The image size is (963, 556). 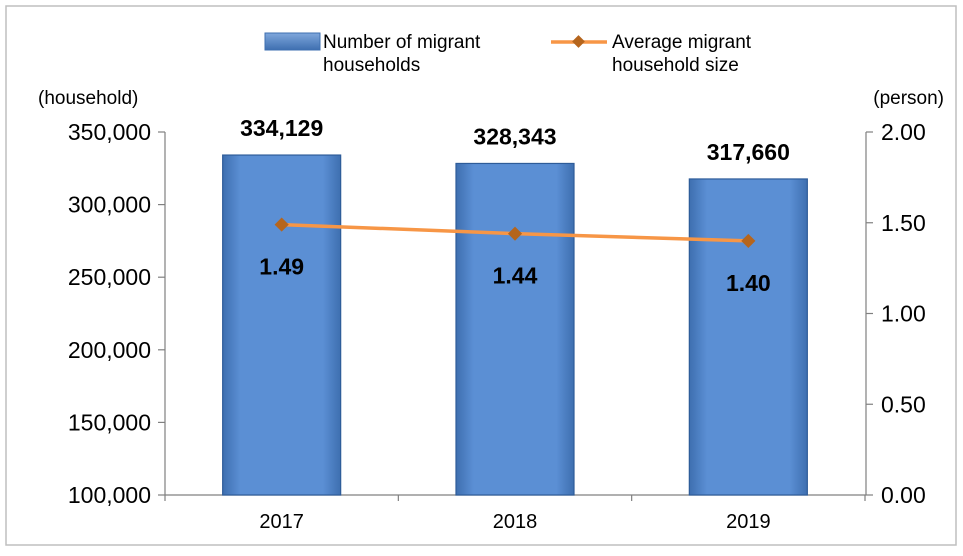 I want to click on y-left-tick-label: 300,000, so click(x=109, y=205).